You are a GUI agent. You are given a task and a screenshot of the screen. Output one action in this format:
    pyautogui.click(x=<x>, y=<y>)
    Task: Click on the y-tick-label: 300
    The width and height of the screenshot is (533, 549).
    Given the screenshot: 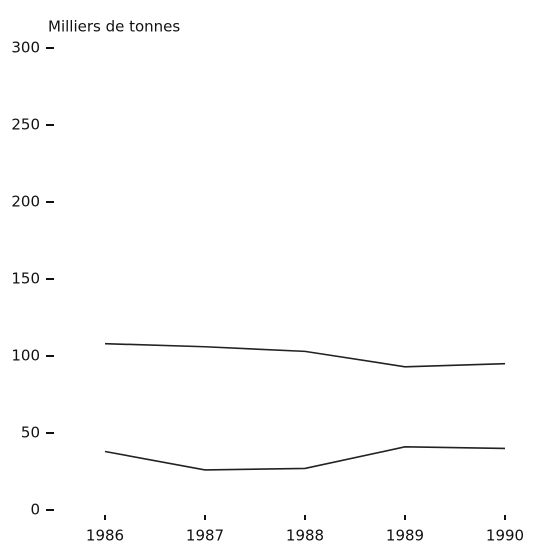 What is the action you would take?
    pyautogui.click(x=25, y=48)
    